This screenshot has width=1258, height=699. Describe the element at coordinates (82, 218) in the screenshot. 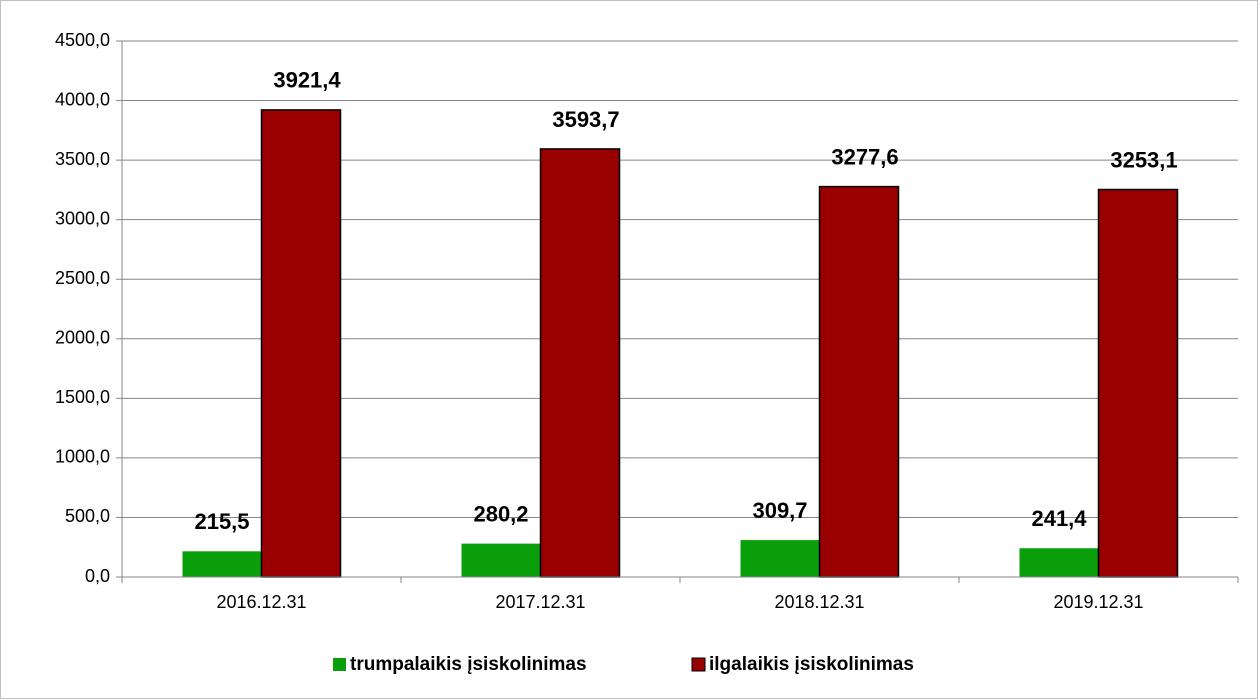

I see `y-tick-label: 3000,0` at that location.